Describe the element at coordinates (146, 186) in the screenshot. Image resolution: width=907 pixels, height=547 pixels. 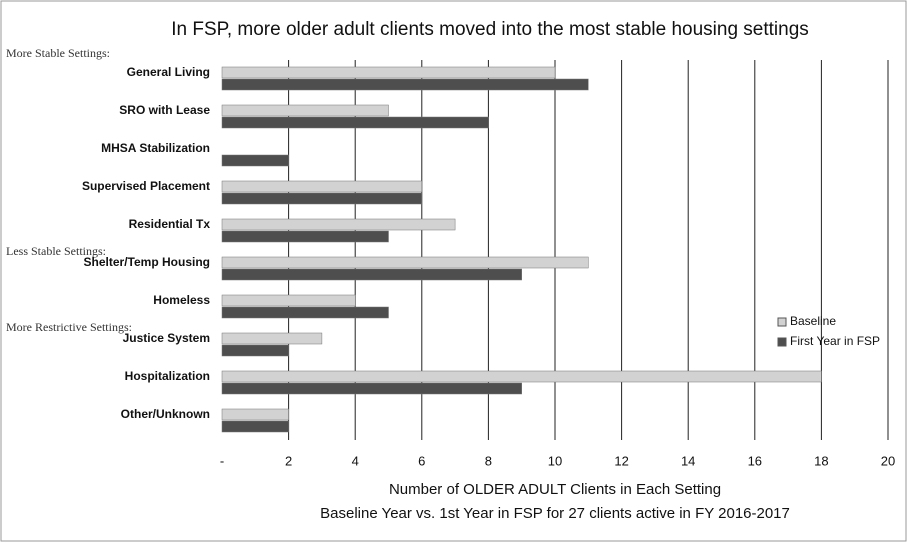
I see `y-tick-label: Supervised Placement` at that location.